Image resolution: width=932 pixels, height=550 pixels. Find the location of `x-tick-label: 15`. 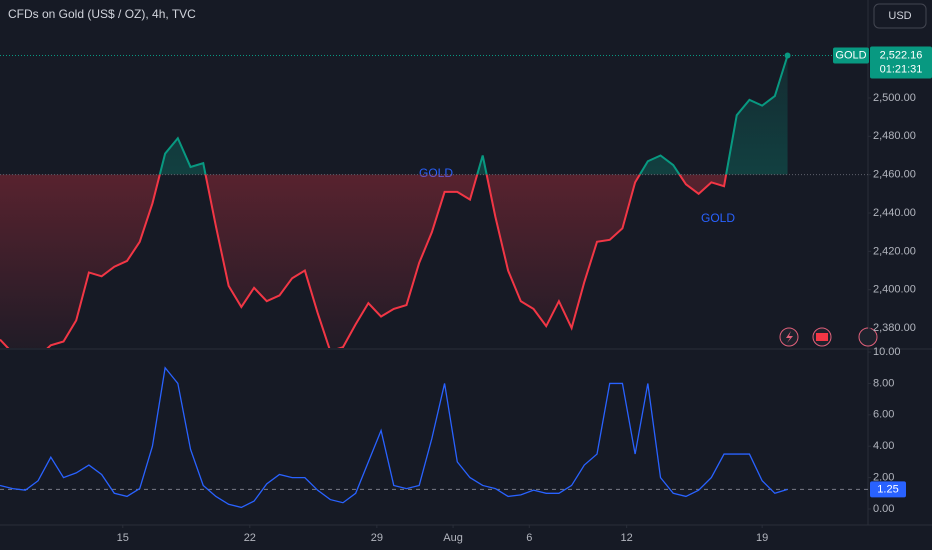

x-tick-label: 15 is located at coordinates (123, 538).